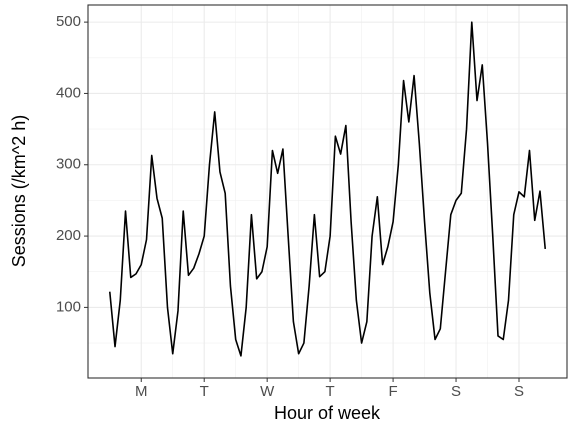 The image size is (576, 434). What do you see at coordinates (392, 391) in the screenshot?
I see `x-tick-label: F` at bounding box center [392, 391].